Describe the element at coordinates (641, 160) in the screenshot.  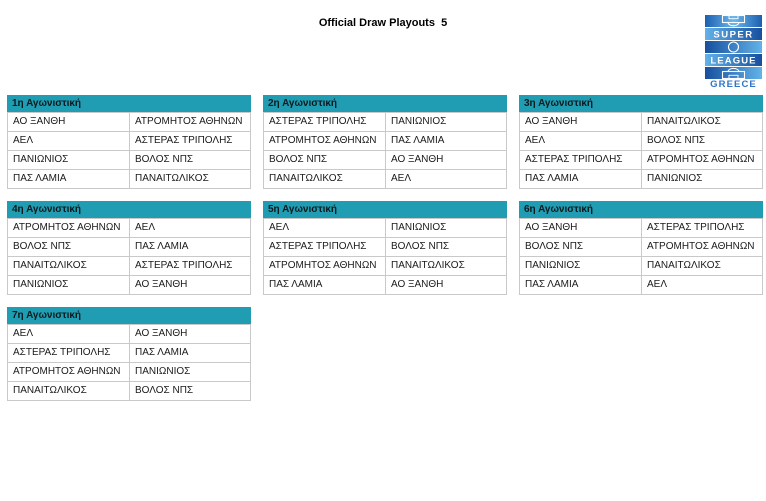
I see `match-row: ΑΣΤΕΡΑΣ ΤΡΙΠΟΛΗΣ ΑΤΡΟΜΗΤΟΣ ΑΘΗΝΩΝ` at that location.